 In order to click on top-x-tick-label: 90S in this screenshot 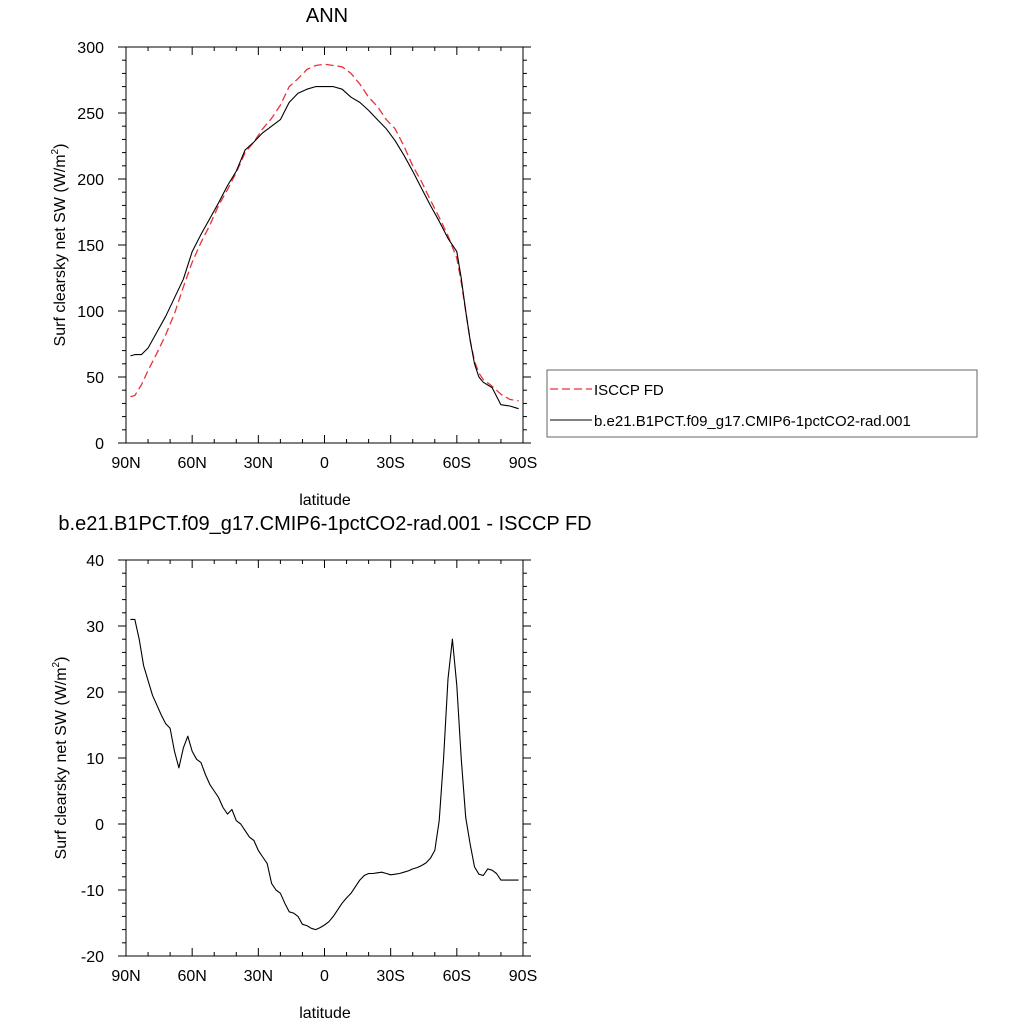, I will do `click(523, 463)`.